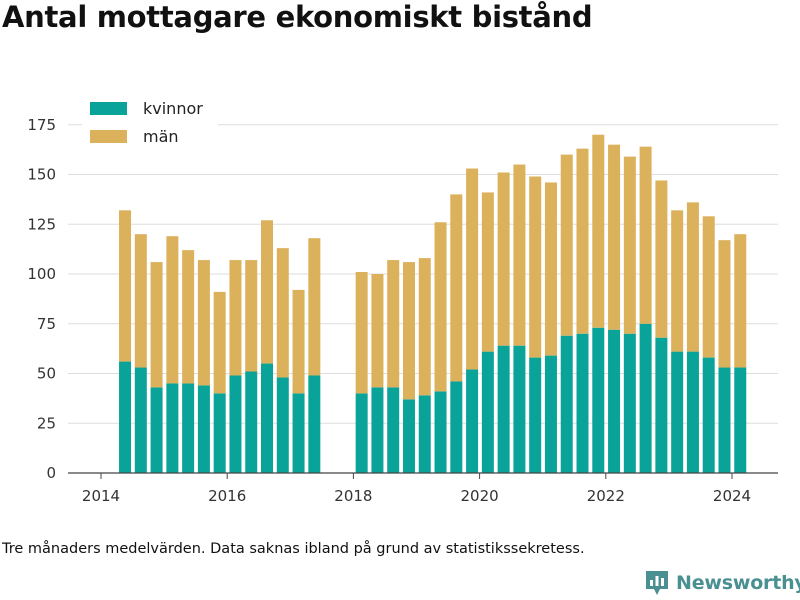 Image resolution: width=800 pixels, height=600 pixels. I want to click on legend: kvinnor män, so click(150, 121).